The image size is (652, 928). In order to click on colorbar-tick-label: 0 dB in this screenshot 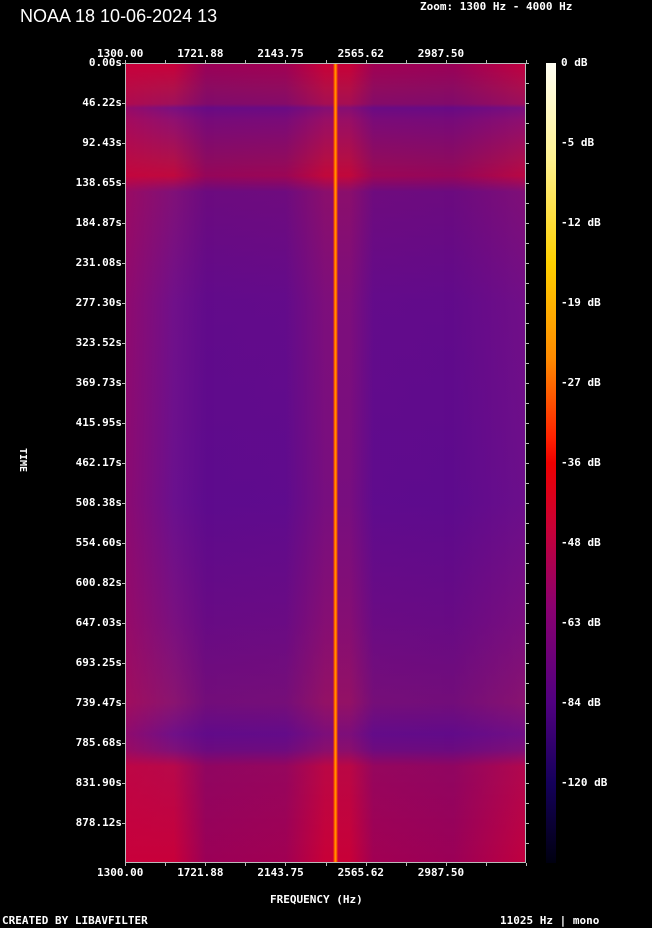, I will do `click(574, 62)`.